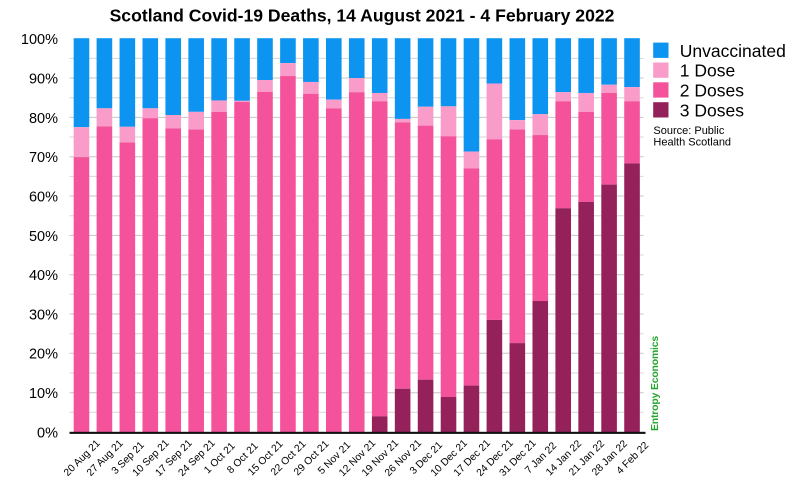  I want to click on svg-text: 80%, so click(43, 119).